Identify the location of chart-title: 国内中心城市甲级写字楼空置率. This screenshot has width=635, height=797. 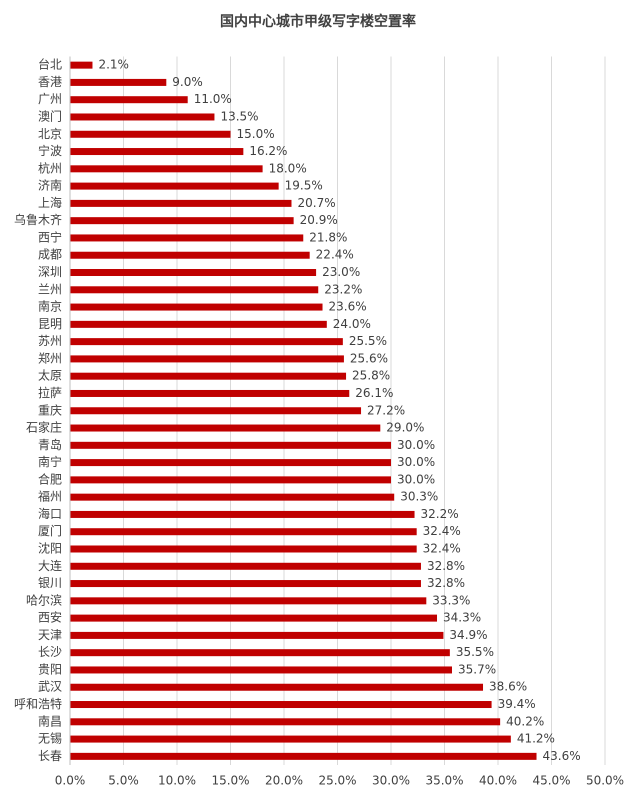
(318, 21).